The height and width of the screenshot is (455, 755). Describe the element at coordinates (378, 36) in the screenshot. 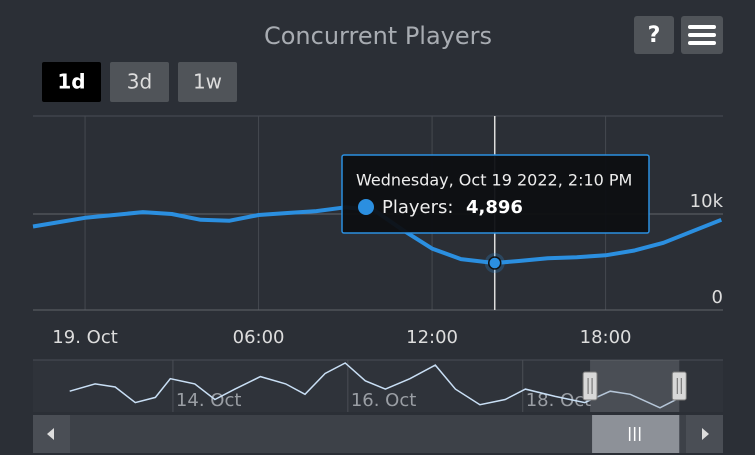

I see `chart-title: Concurrent Players` at that location.